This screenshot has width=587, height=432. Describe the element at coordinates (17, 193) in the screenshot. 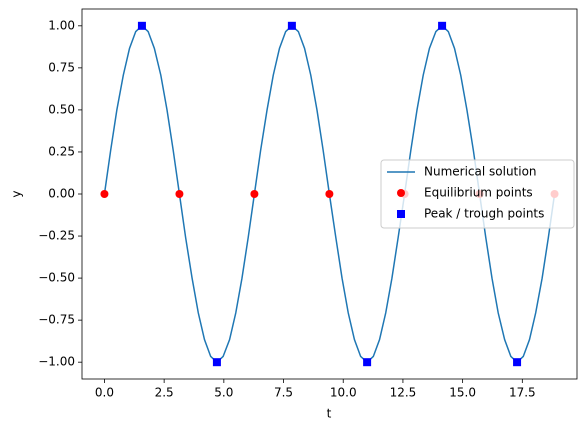

I see `y-axis-label: y` at that location.